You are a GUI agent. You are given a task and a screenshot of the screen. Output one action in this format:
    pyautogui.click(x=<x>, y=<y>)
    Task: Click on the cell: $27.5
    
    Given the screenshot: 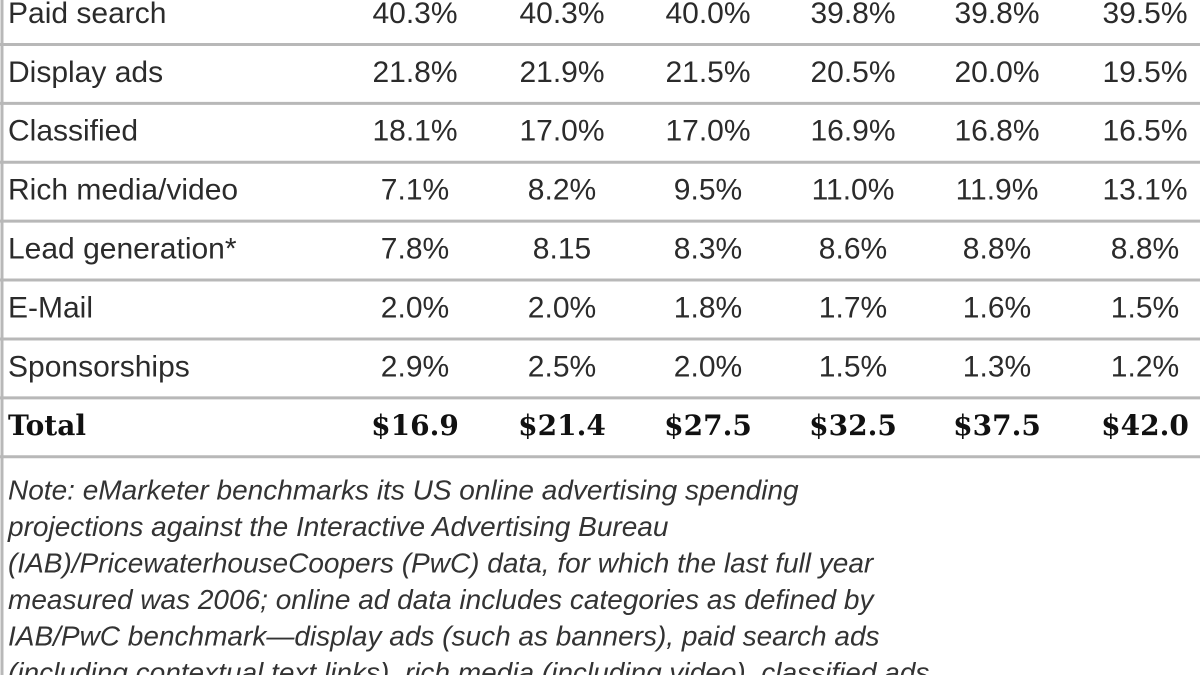 What is the action you would take?
    pyautogui.click(x=708, y=425)
    